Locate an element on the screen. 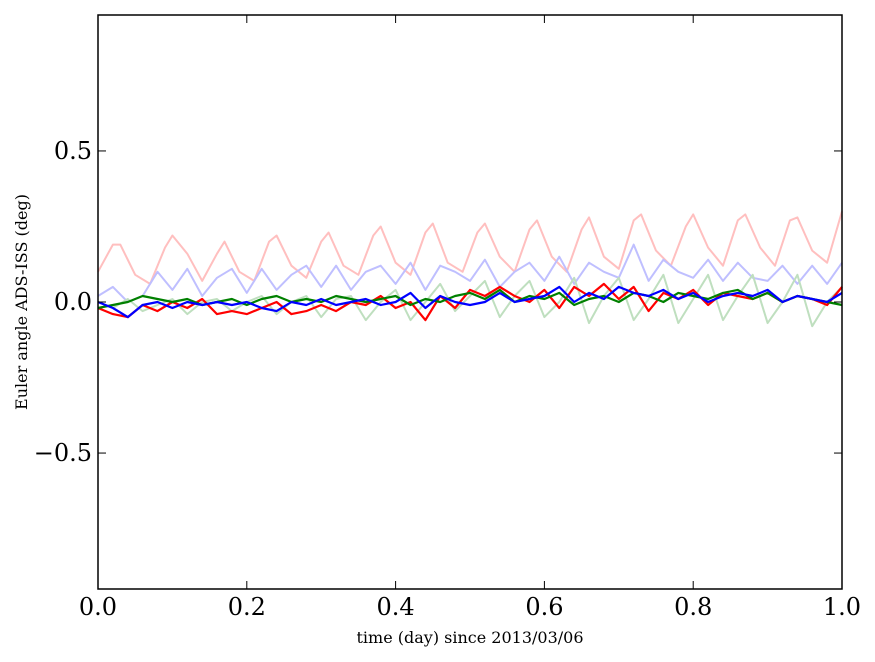 The image size is (875, 662). x-axis-label: time (day) since 2013/03/06 is located at coordinates (469, 637).